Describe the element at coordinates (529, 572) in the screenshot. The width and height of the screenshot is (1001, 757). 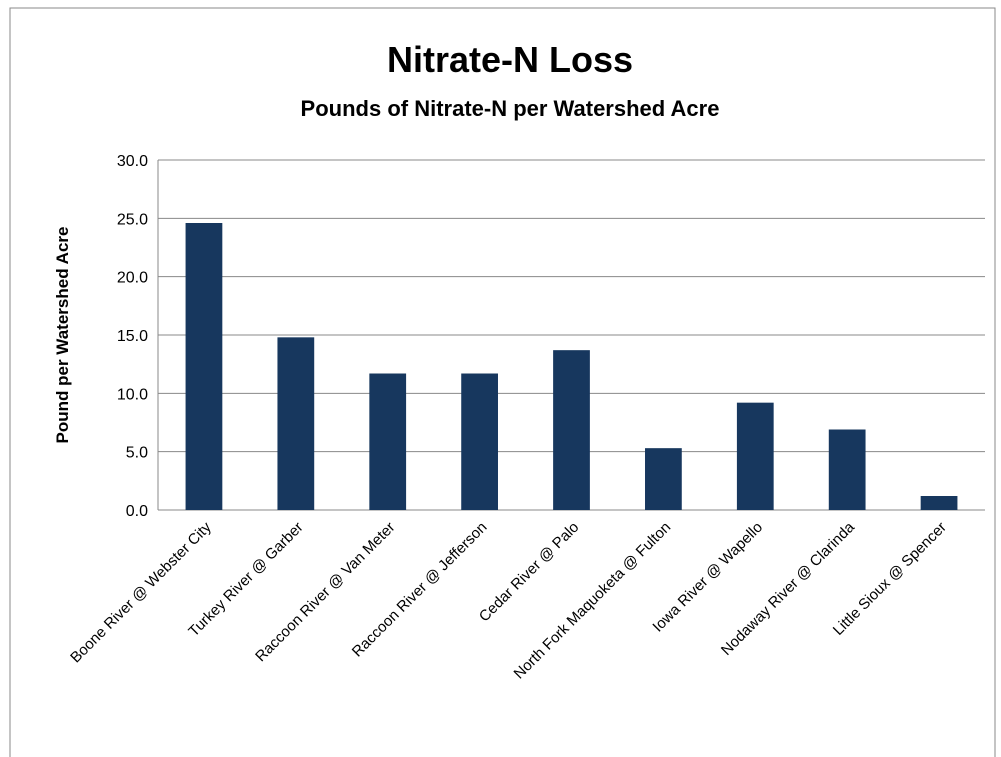
I see `x-tick-label: Cedar River @ Palo` at that location.